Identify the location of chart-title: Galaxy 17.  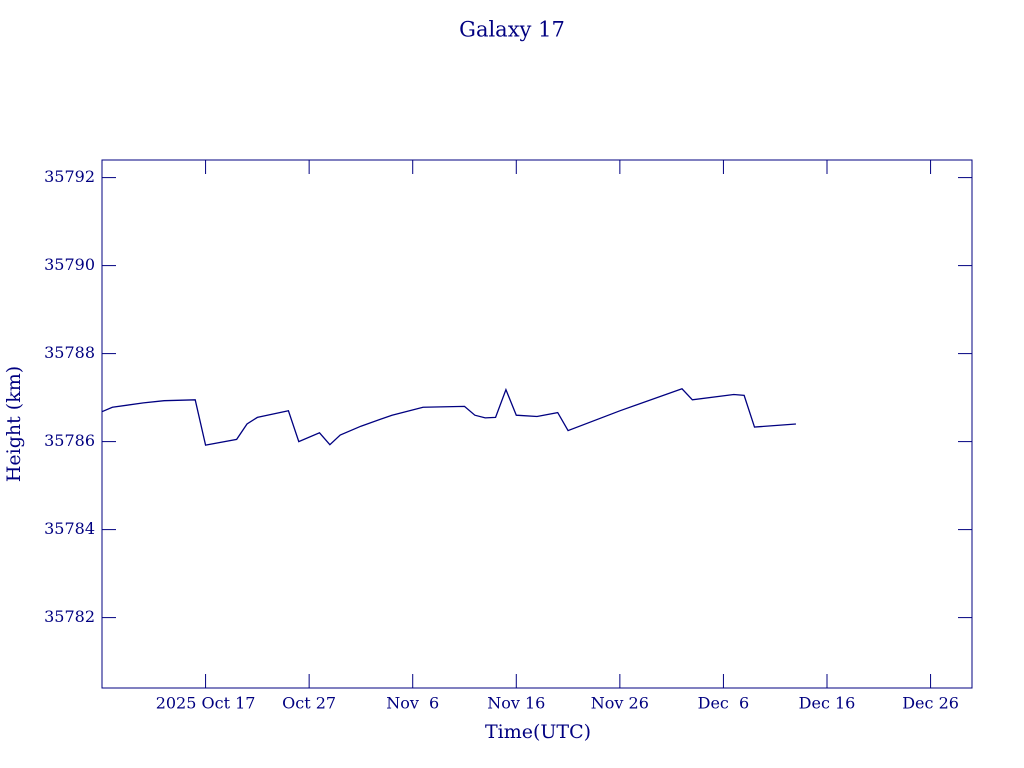
(512, 30).